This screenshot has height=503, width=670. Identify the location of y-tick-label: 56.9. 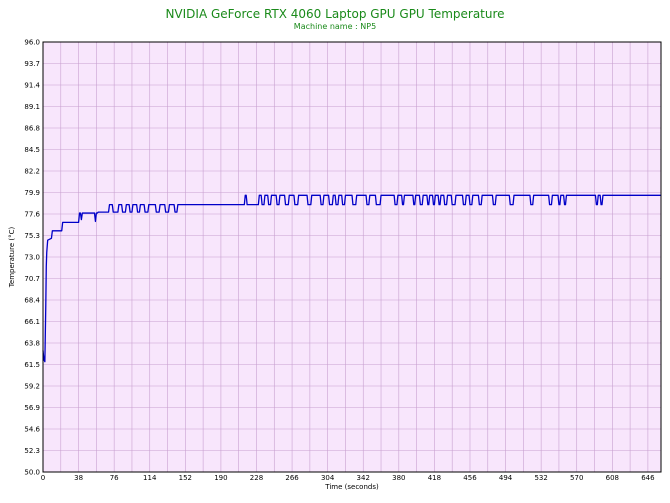
(32, 408).